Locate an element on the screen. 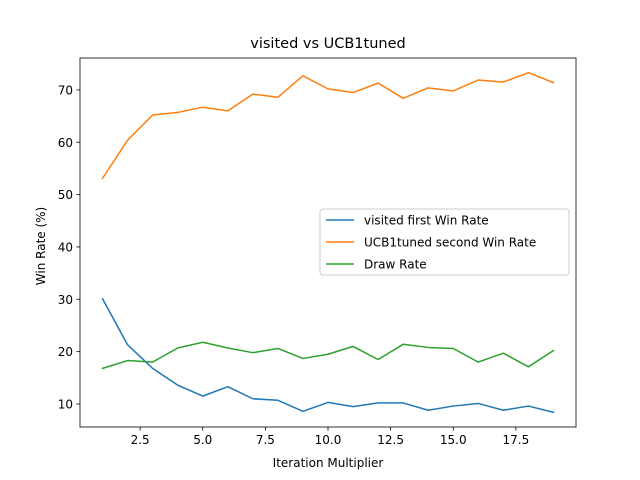 The width and height of the screenshot is (640, 480). y-tick-label: 40 is located at coordinates (65, 247).